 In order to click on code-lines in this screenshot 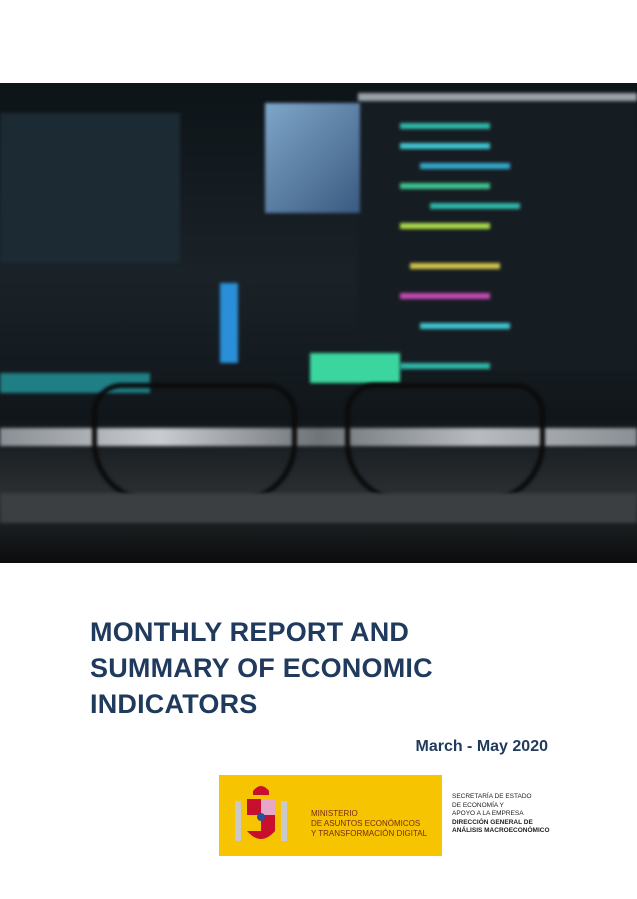, I will do `click(445, 126)`.